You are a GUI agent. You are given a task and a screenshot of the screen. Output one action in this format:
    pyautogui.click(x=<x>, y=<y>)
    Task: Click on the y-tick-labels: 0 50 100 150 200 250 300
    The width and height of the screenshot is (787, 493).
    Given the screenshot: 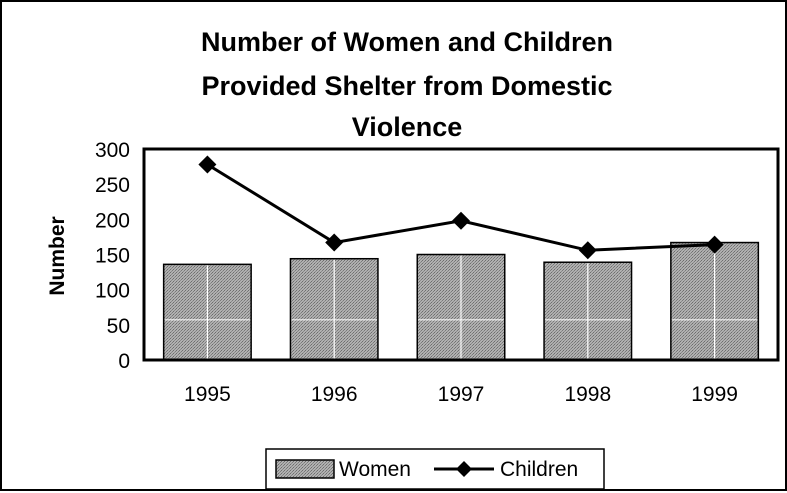 What is the action you would take?
    pyautogui.click(x=112, y=256)
    